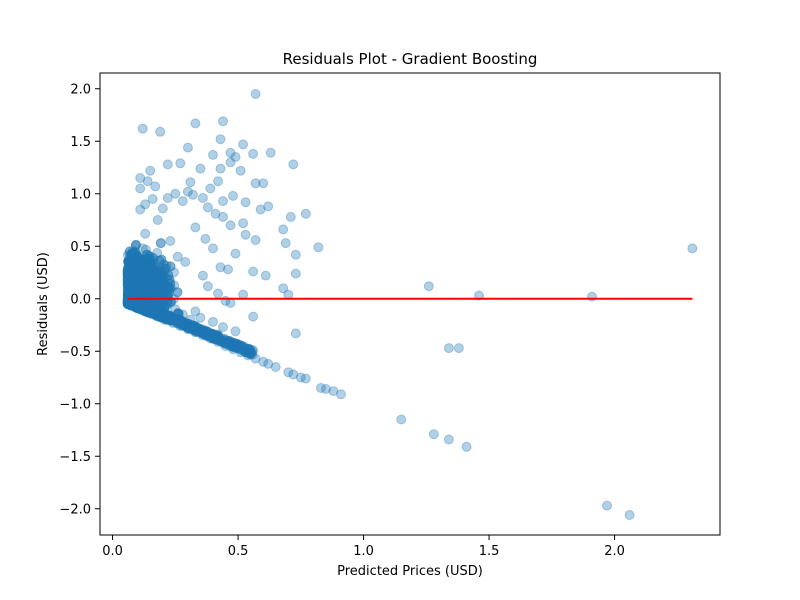  I want to click on x-axis-label: Predicted Prices (USD), so click(410, 571).